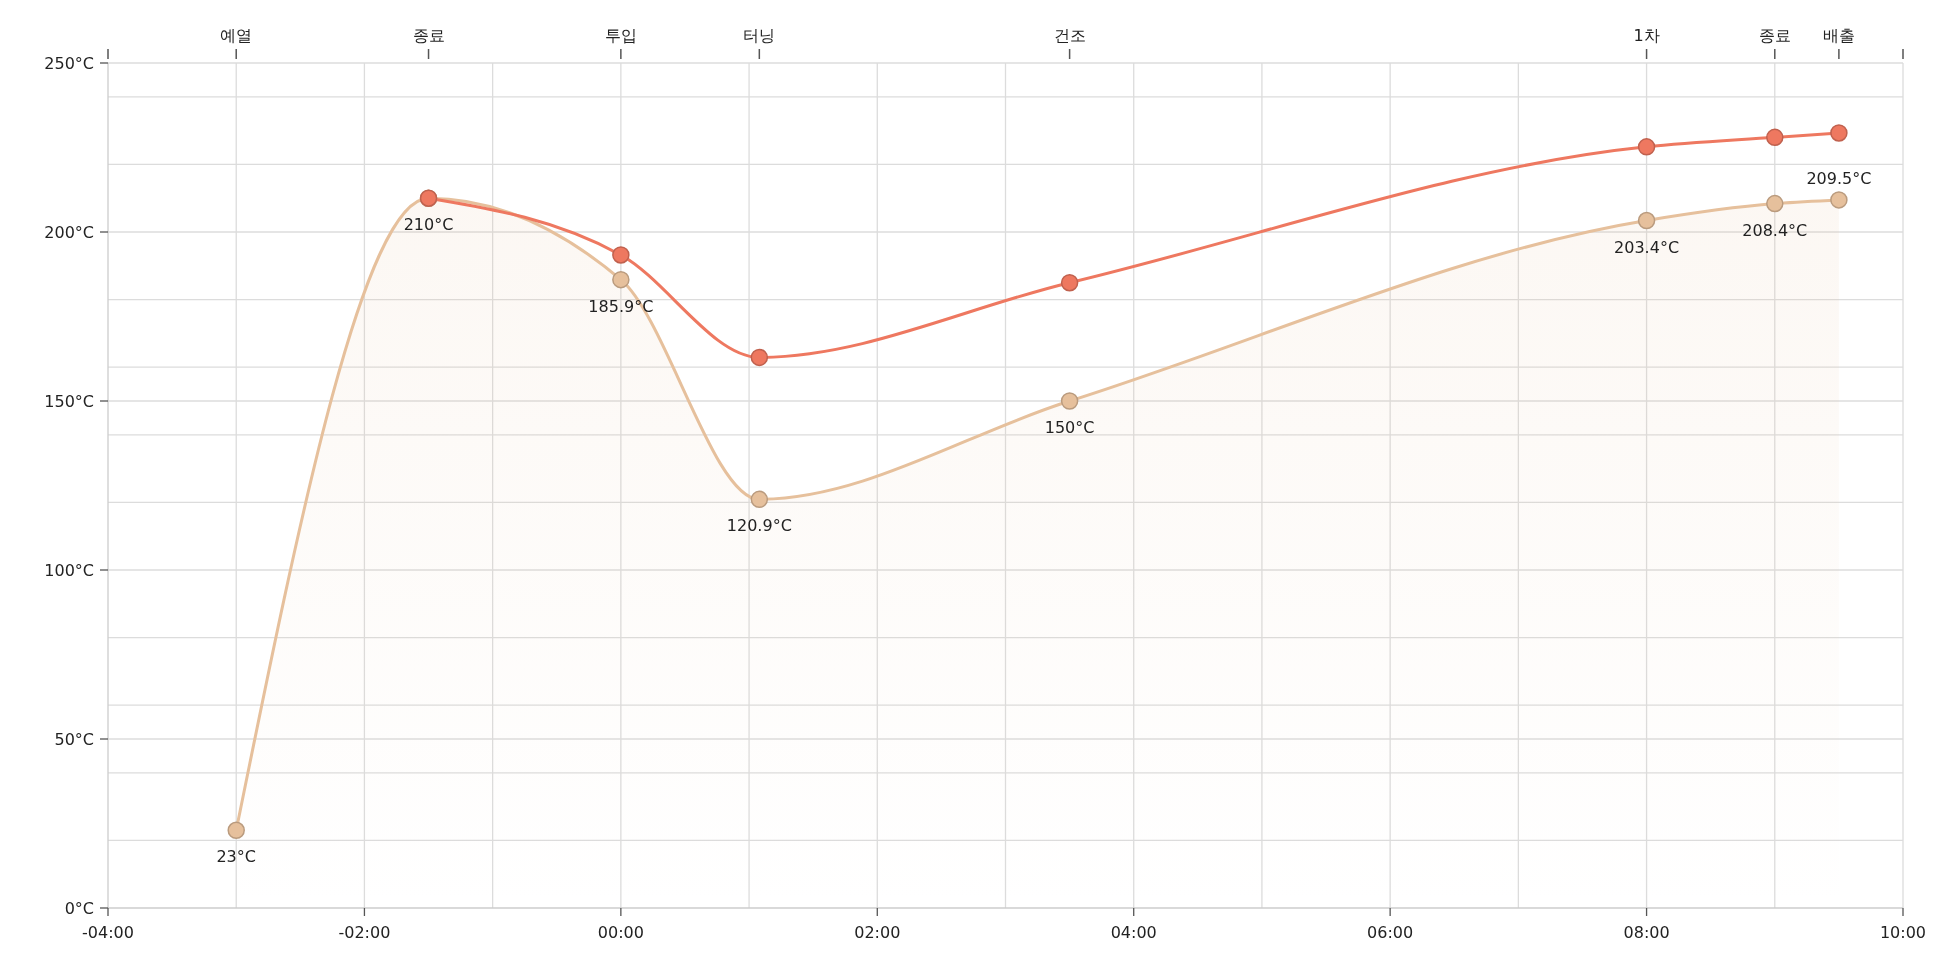 The height and width of the screenshot is (960, 1936). I want to click on y-tick-label: 250°C, so click(69, 63).